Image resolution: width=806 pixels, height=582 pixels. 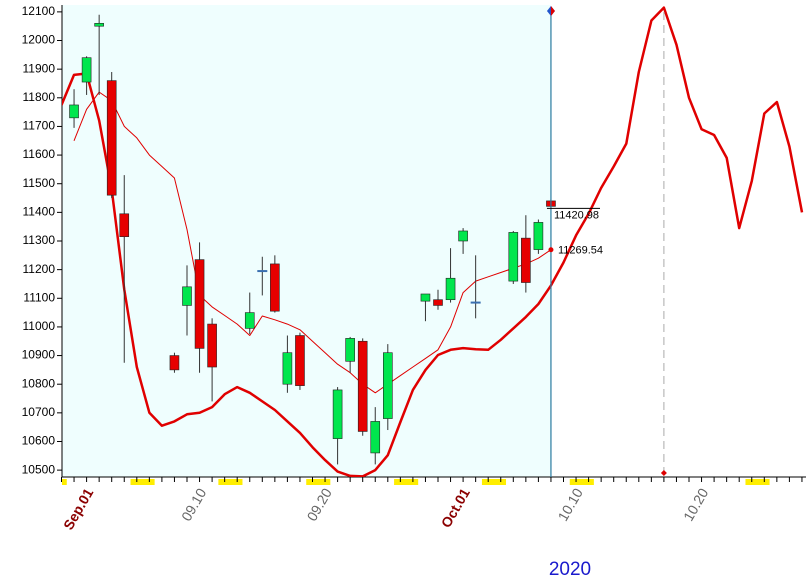 I want to click on y-tick-label: 10700, so click(x=39, y=412).